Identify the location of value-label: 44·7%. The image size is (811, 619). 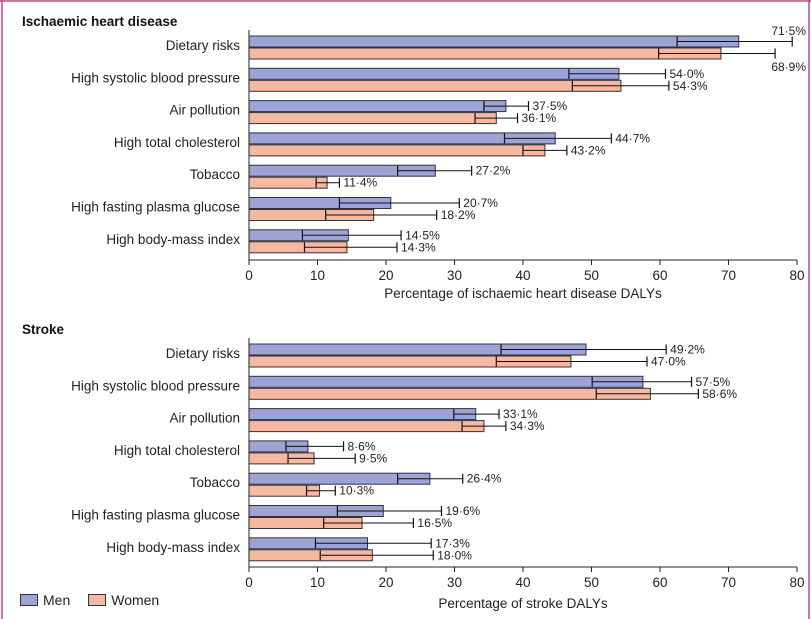
(632, 138).